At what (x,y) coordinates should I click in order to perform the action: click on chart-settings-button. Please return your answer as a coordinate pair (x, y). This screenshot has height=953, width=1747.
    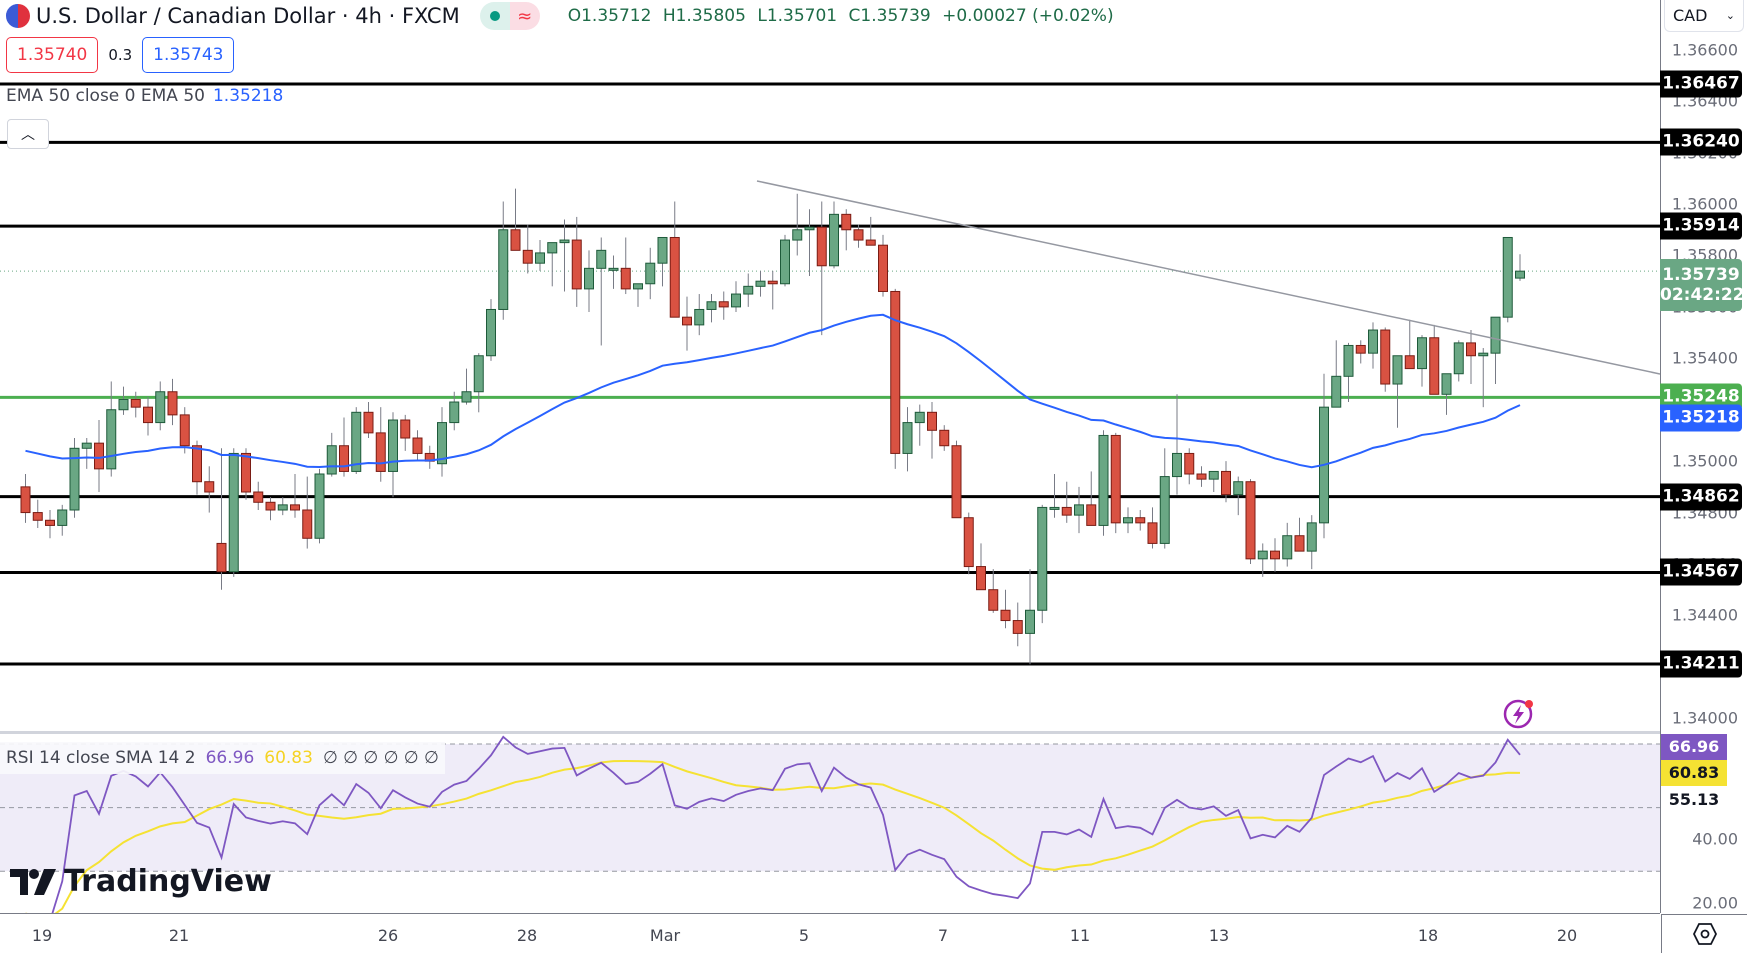
    Looking at the image, I should click on (1704, 933).